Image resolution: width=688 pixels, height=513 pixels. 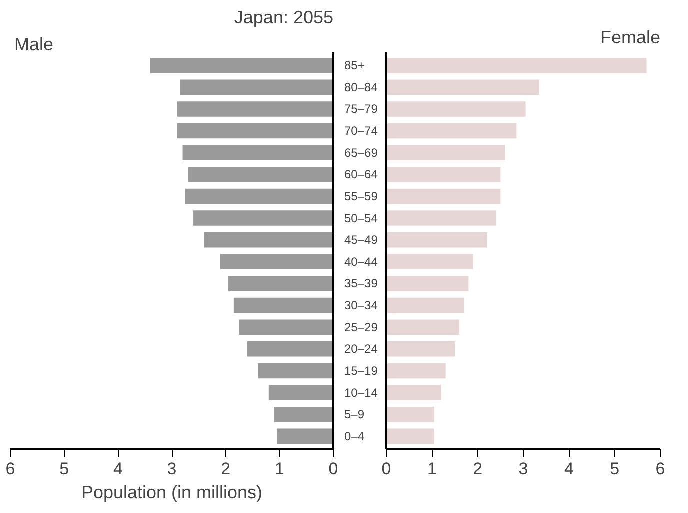 What do you see at coordinates (361, 349) in the screenshot?
I see `y-tick-label: 20–24` at bounding box center [361, 349].